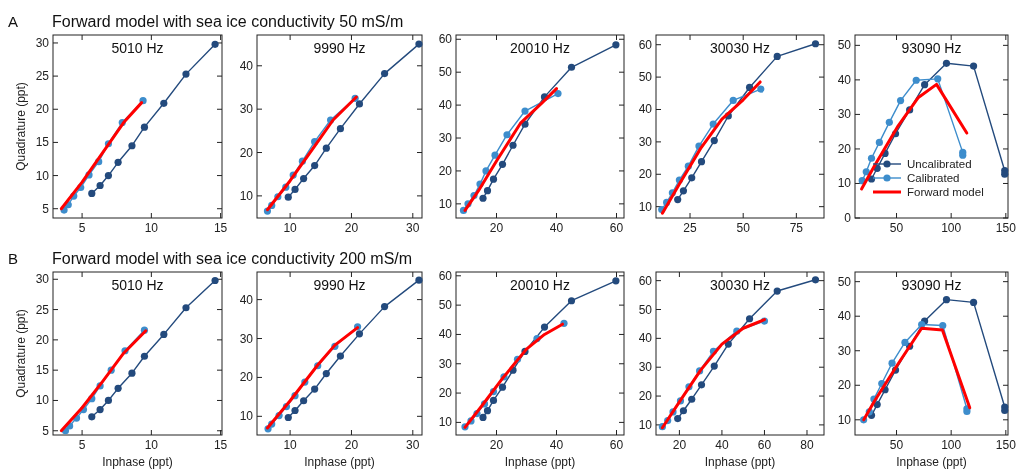 The height and width of the screenshot is (472, 1024). What do you see at coordinates (807, 445) in the screenshot?
I see `x-tick-label: 80` at bounding box center [807, 445].